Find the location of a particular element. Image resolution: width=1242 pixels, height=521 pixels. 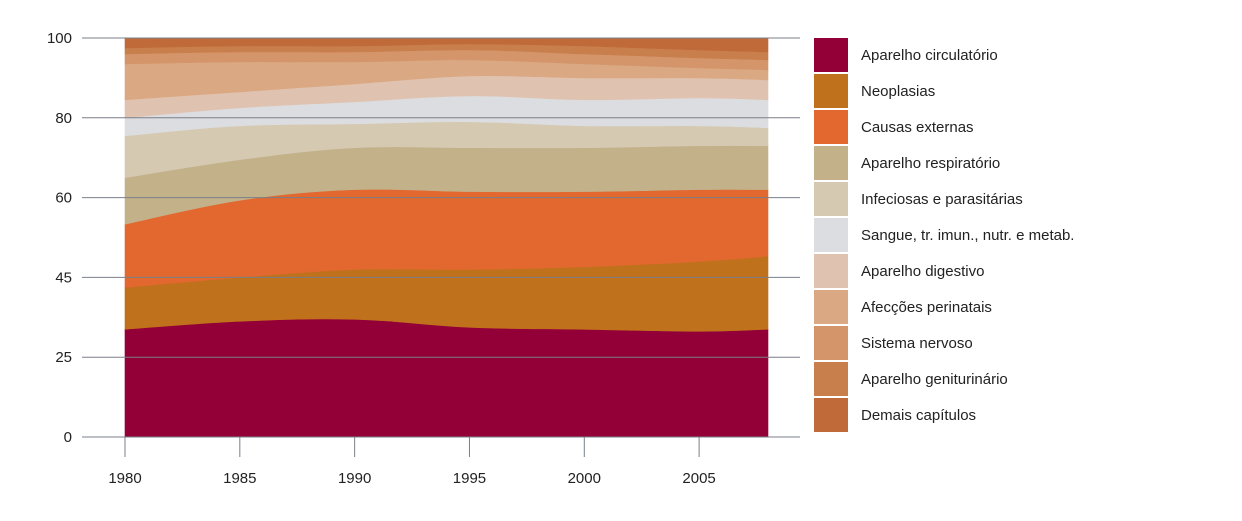

y-tick-label: 0 is located at coordinates (68, 437).